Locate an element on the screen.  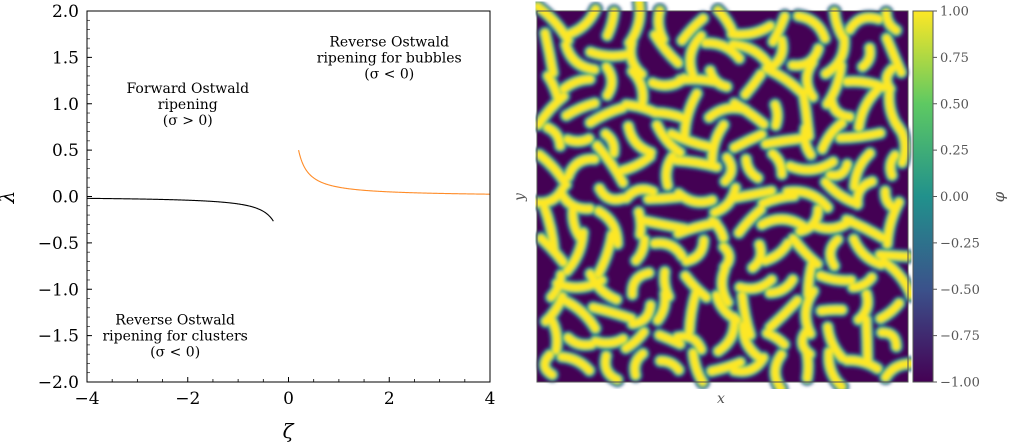
region-annotation-0: (σ > 0) is located at coordinates (188, 121).